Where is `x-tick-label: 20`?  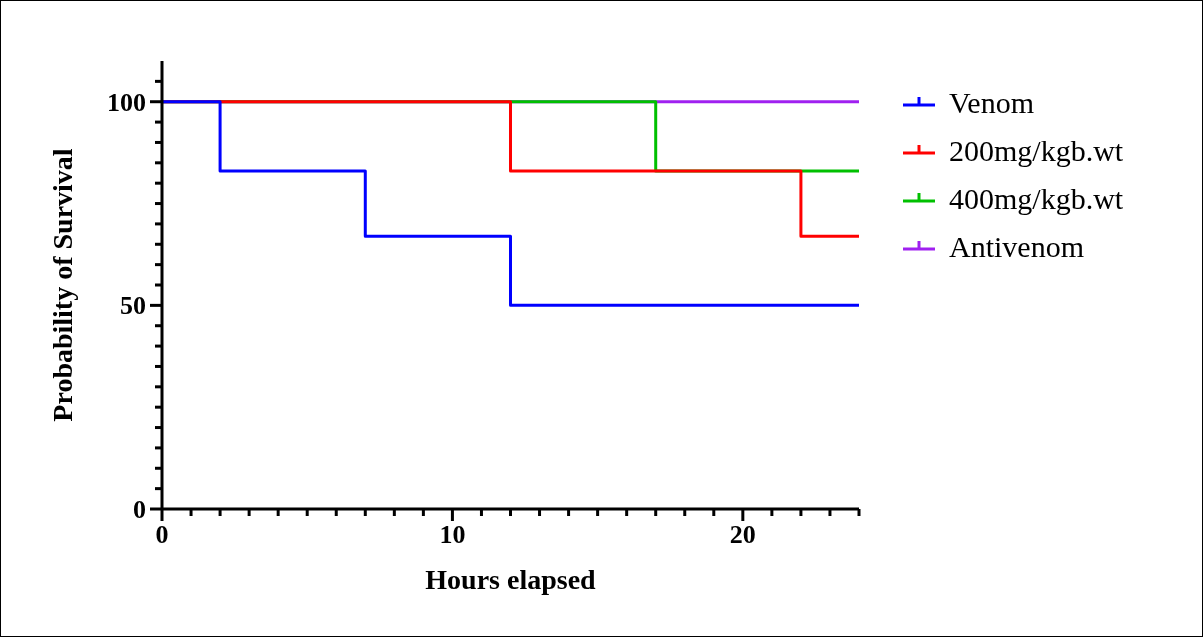
x-tick-label: 20 is located at coordinates (742, 534).